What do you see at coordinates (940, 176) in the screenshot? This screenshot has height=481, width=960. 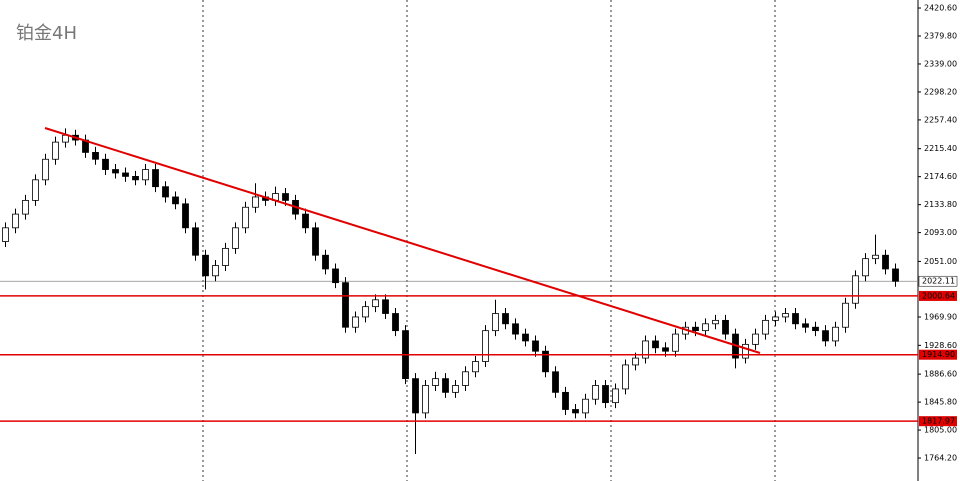 I see `y-tick-label: 2174.60` at bounding box center [940, 176].